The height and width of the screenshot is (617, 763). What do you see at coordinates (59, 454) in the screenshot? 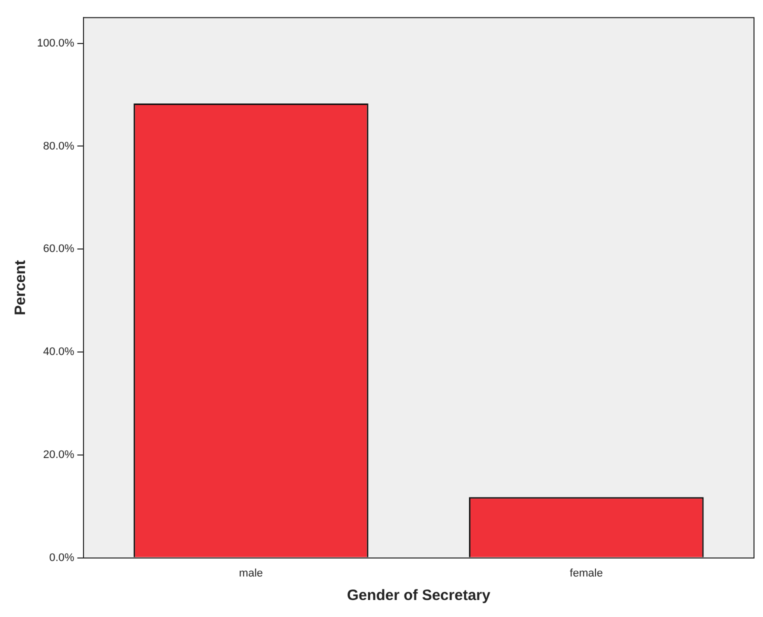
I see `y-tick-label: 20.0%` at bounding box center [59, 454].